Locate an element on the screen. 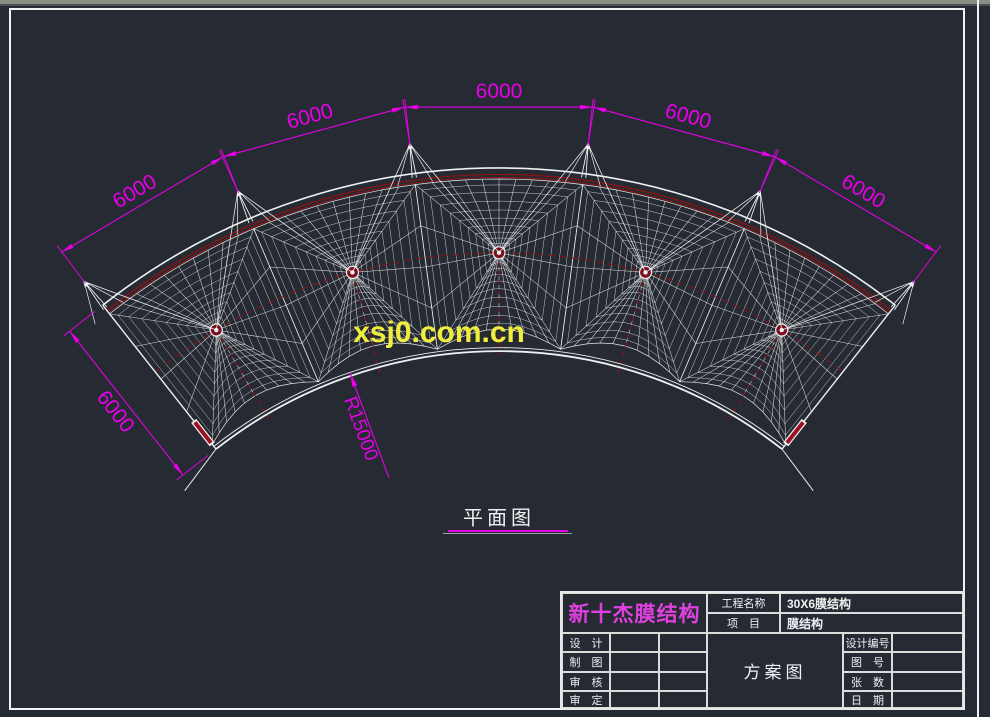  item-value: 膜结构 is located at coordinates (871, 623).